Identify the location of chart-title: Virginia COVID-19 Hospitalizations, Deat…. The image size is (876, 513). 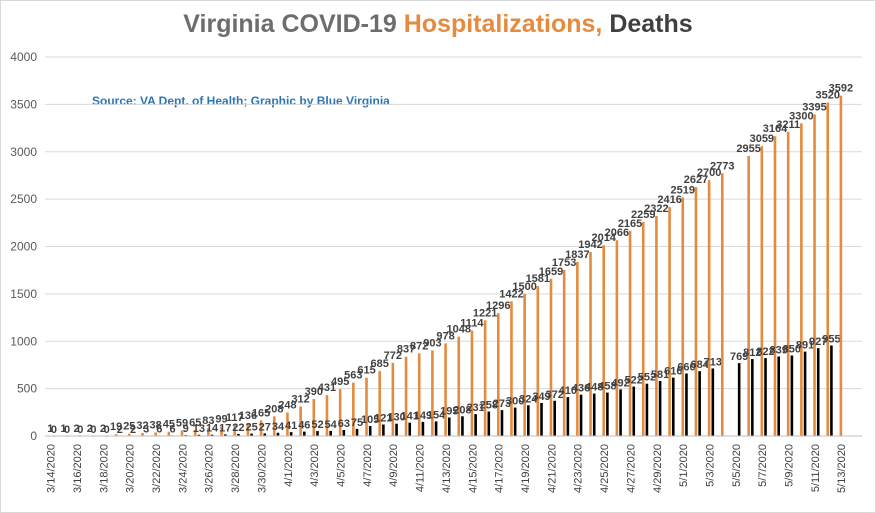
(438, 24).